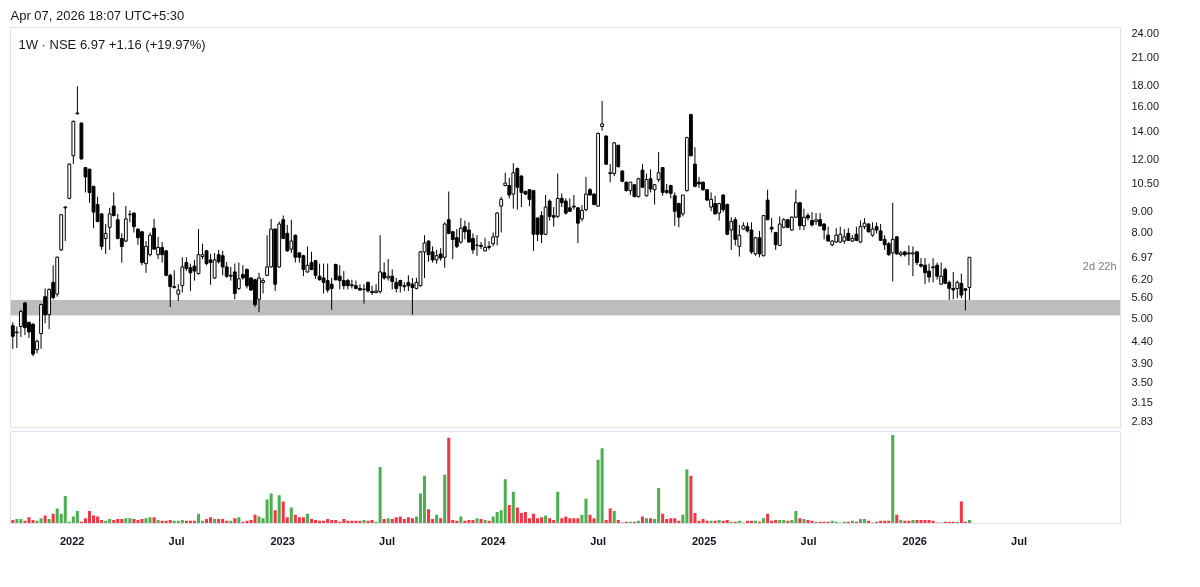 The height and width of the screenshot is (587, 1200). What do you see at coordinates (1145, 130) in the screenshot?
I see `y-tick-label: 14.00` at bounding box center [1145, 130].